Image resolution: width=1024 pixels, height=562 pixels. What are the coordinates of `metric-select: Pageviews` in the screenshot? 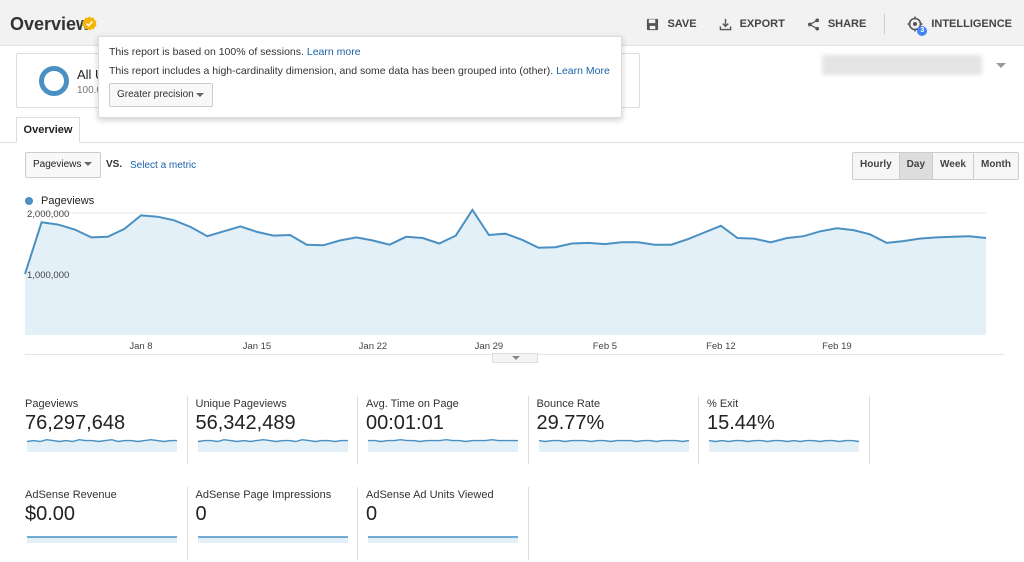 It's located at (63, 165).